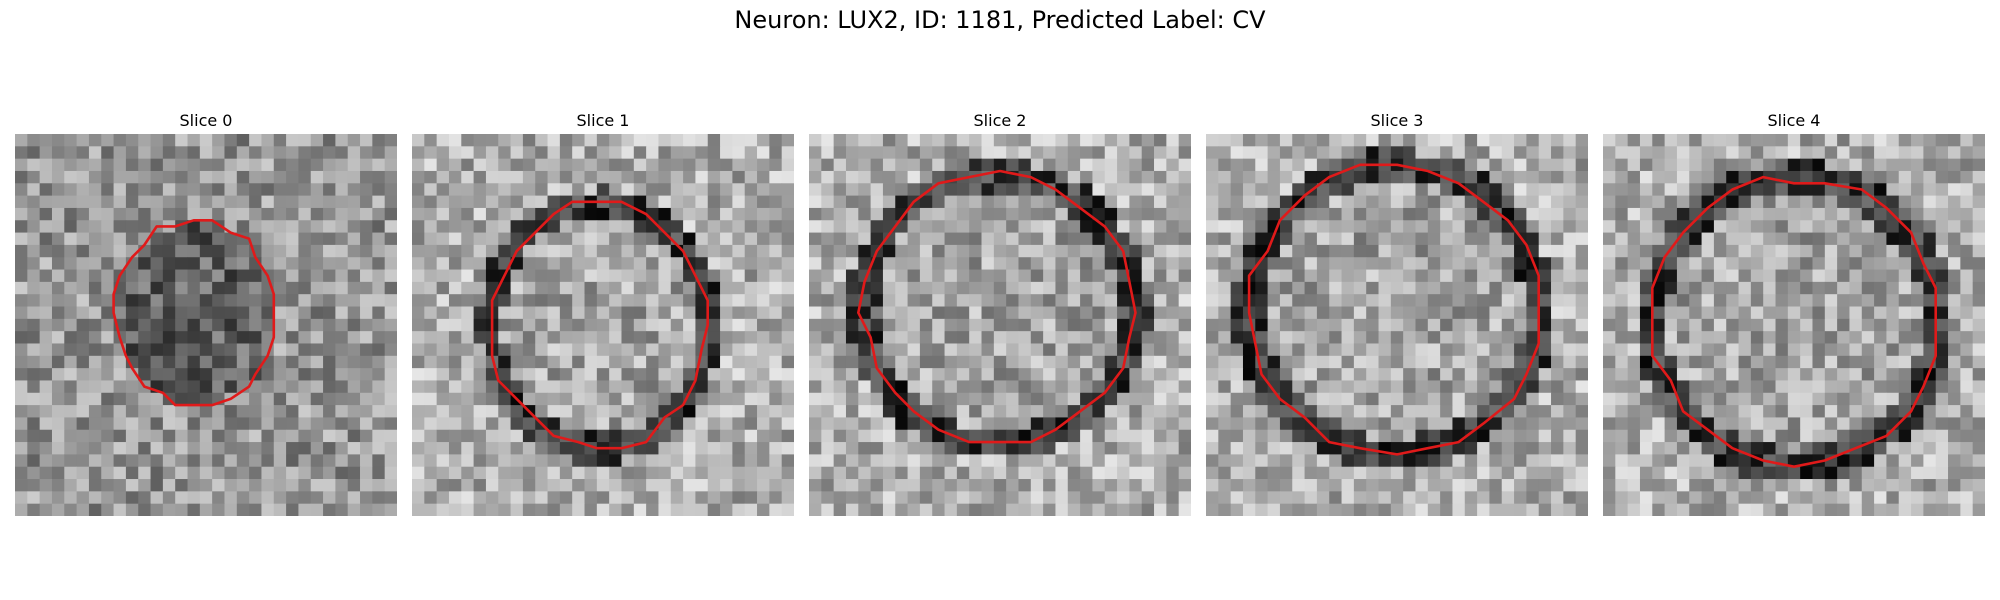 The height and width of the screenshot is (600, 2000). I want to click on slice-panel-2: Slice 2, so click(1000, 312).